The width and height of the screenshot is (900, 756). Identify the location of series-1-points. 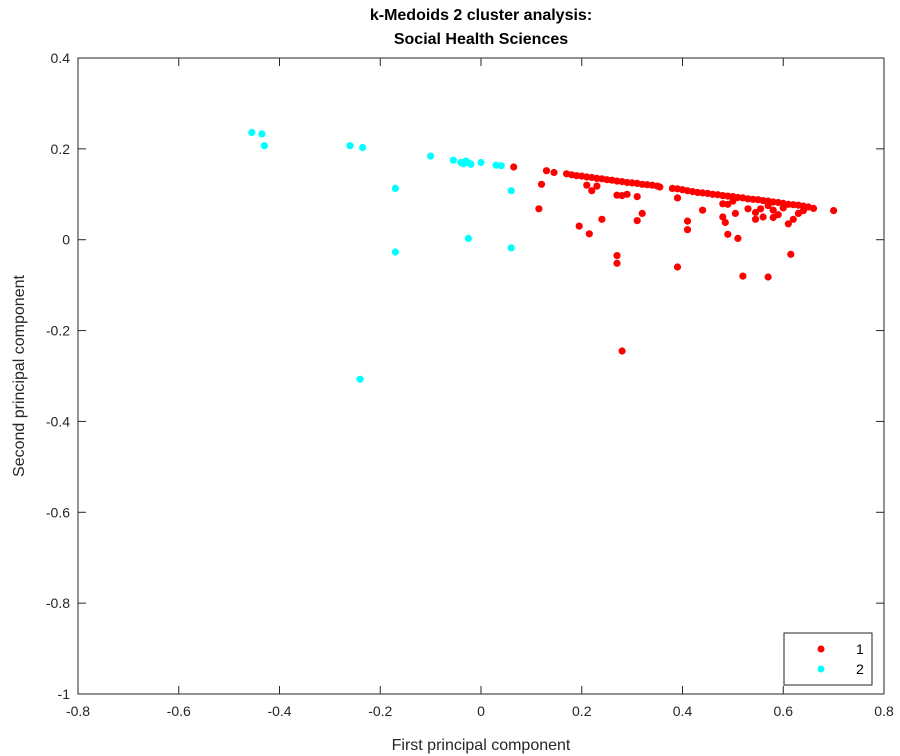
(674, 259).